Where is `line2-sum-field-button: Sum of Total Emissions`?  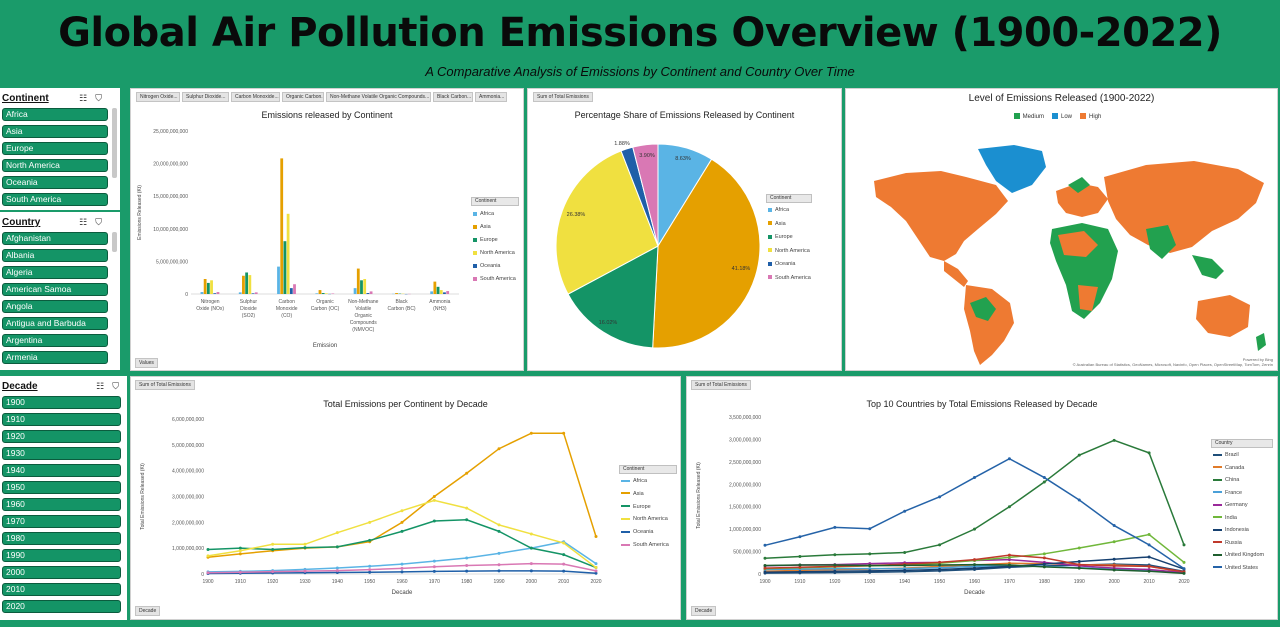
line2-sum-field-button: Sum of Total Emissions is located at coordinates (721, 385).